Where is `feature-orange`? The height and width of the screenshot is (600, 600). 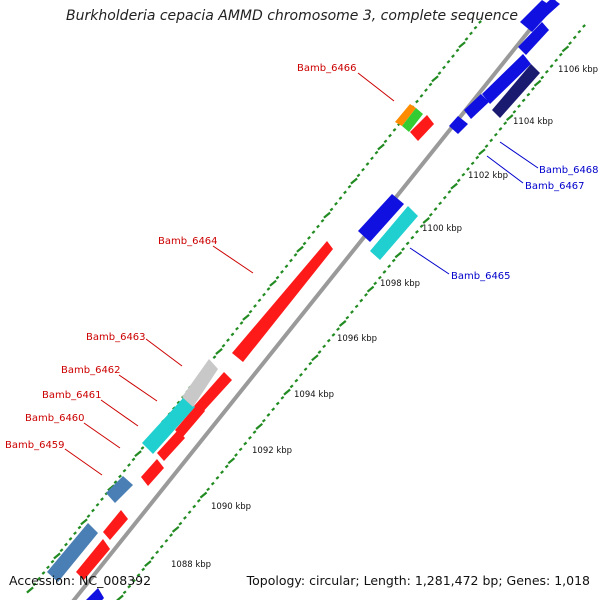
feature-orange is located at coordinates (405, 115).